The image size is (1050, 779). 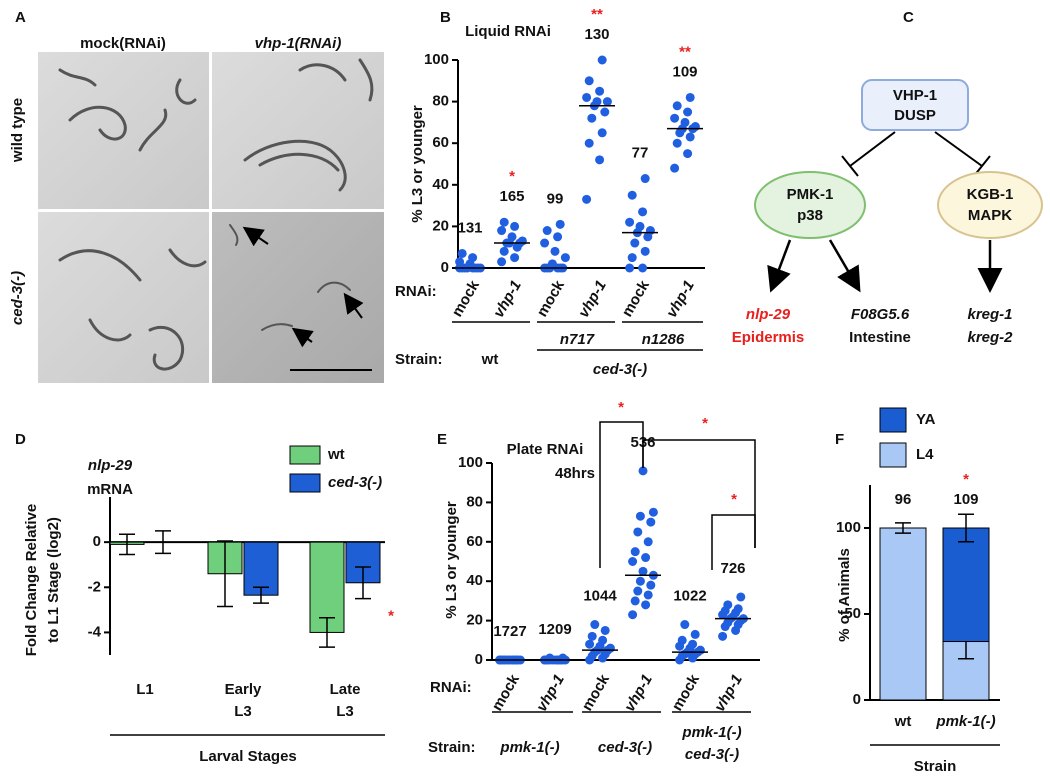 I want to click on y-axis-label: Fold Change Relative, so click(x=31, y=580).